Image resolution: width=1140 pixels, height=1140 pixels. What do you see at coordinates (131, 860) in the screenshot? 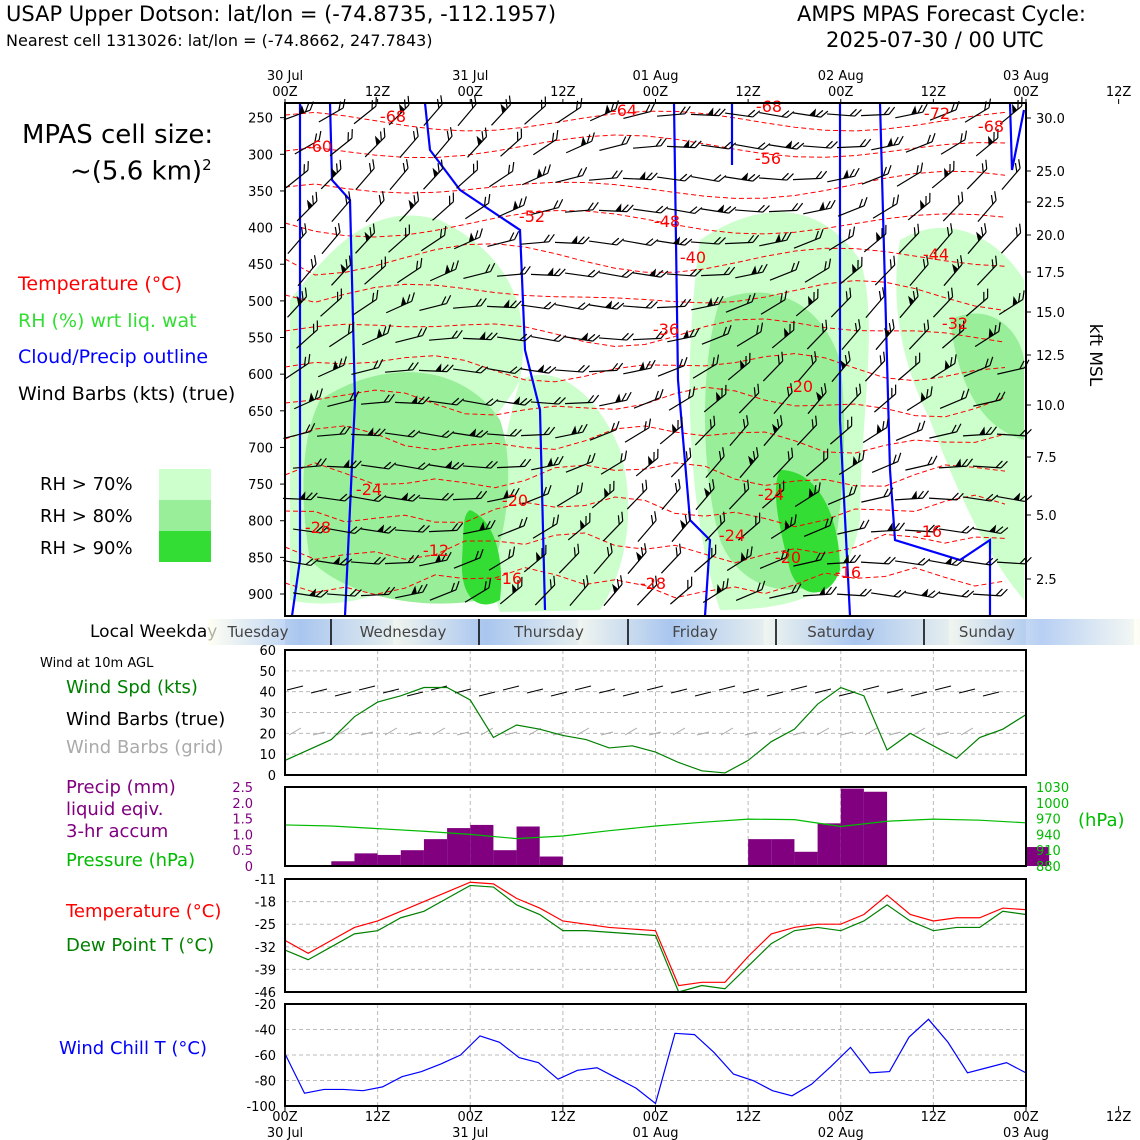
I see `pressure-label: Pressure (hPa)` at bounding box center [131, 860].